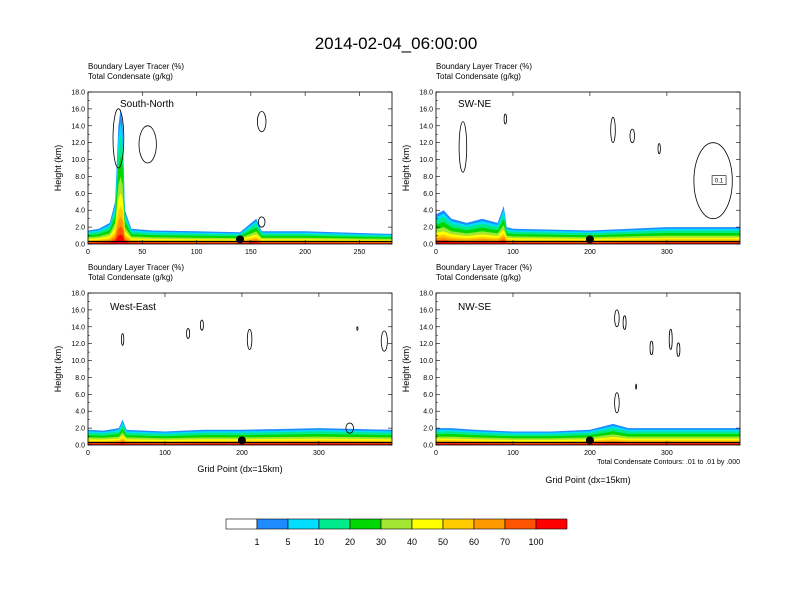  I want to click on y-tick-label: 8.0, so click(80, 177).